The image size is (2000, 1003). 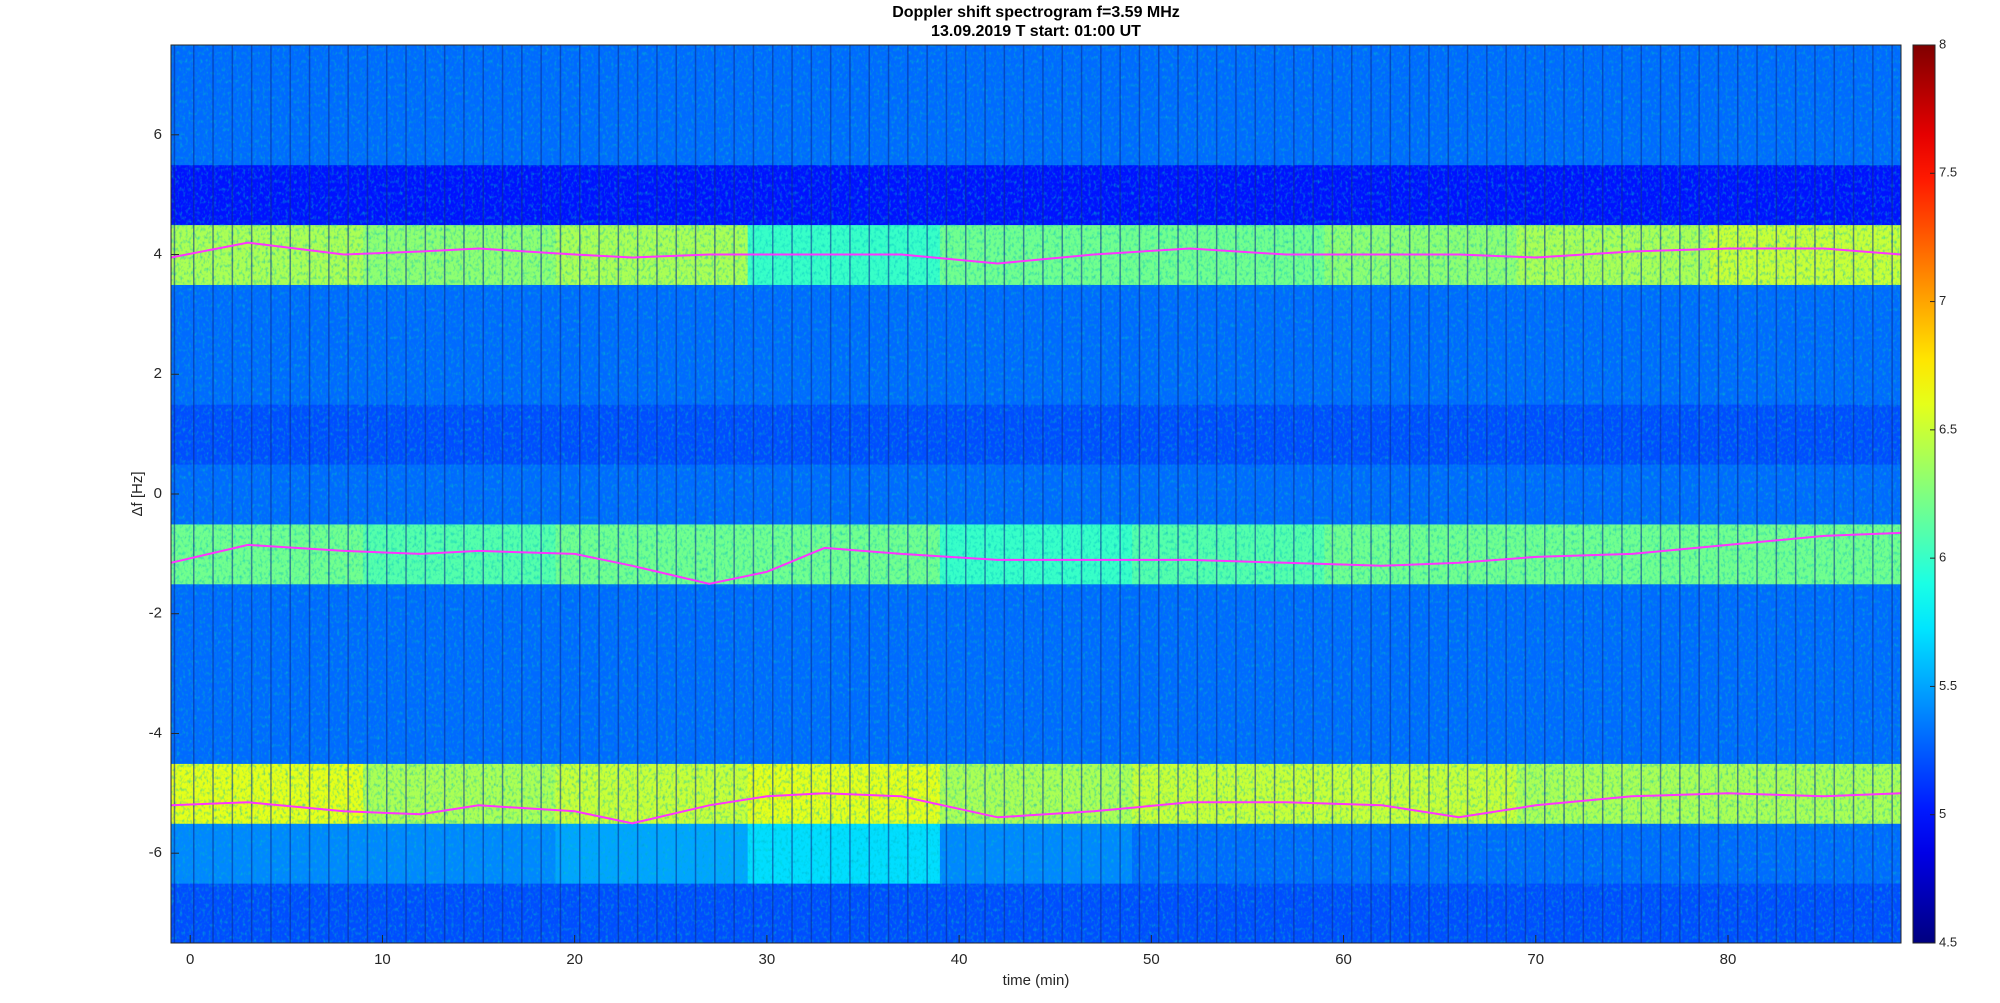 I want to click on colorbar-tick-label: 7, so click(x=1942, y=300).